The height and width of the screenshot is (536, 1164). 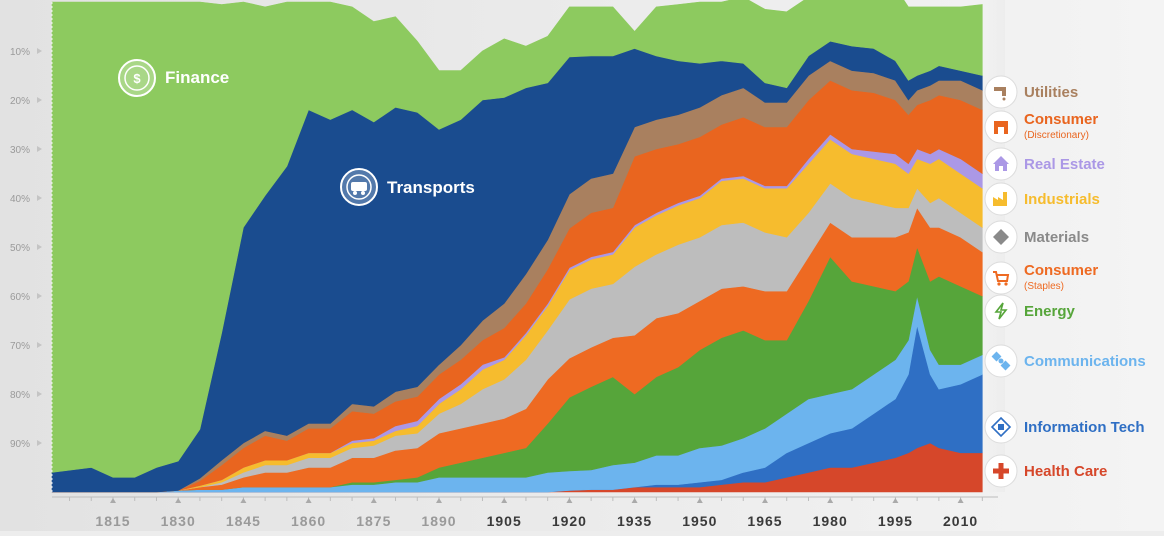 What do you see at coordinates (569, 521) in the screenshot?
I see `x-tick-label: 1920` at bounding box center [569, 521].